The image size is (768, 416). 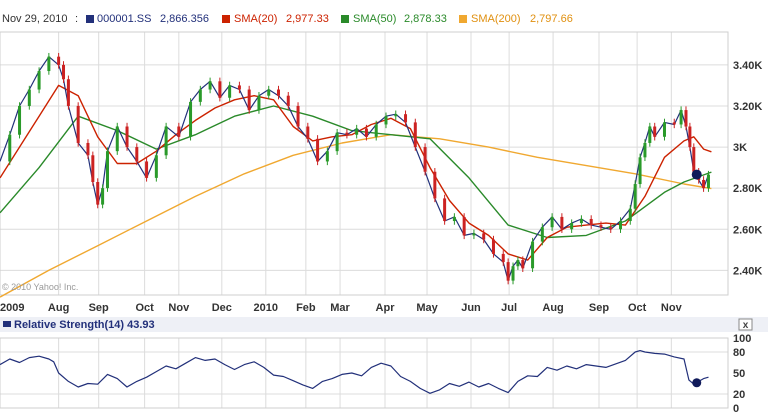 What do you see at coordinates (463, 19) in the screenshot?
I see `legend-swatch-sma200` at bounding box center [463, 19].